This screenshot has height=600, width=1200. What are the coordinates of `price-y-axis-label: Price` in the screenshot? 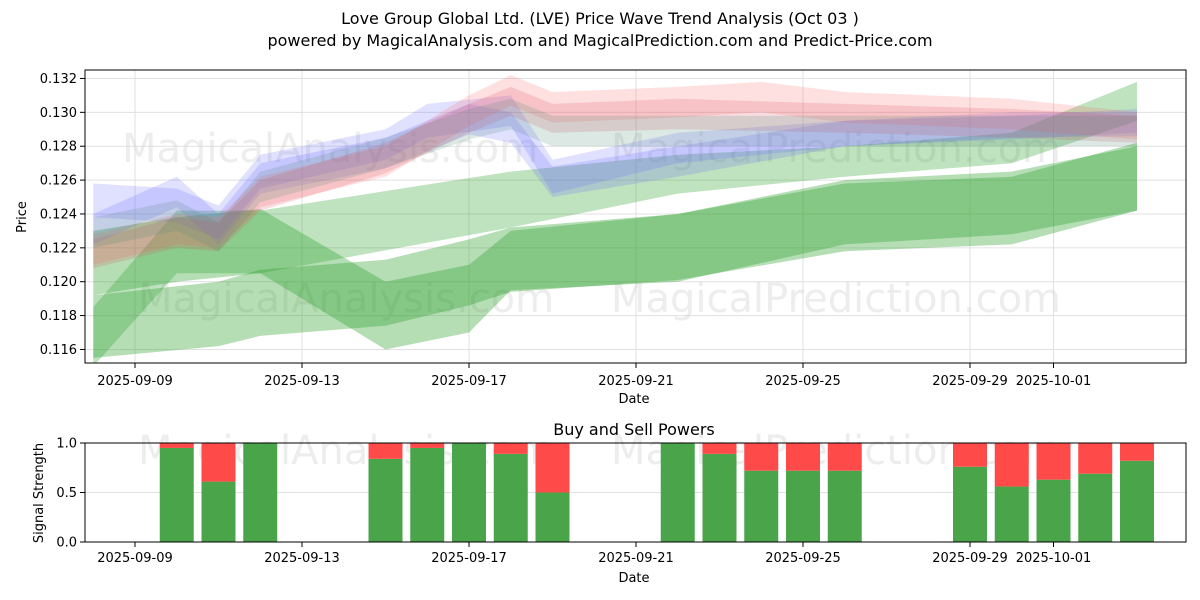 It's located at (22, 217).